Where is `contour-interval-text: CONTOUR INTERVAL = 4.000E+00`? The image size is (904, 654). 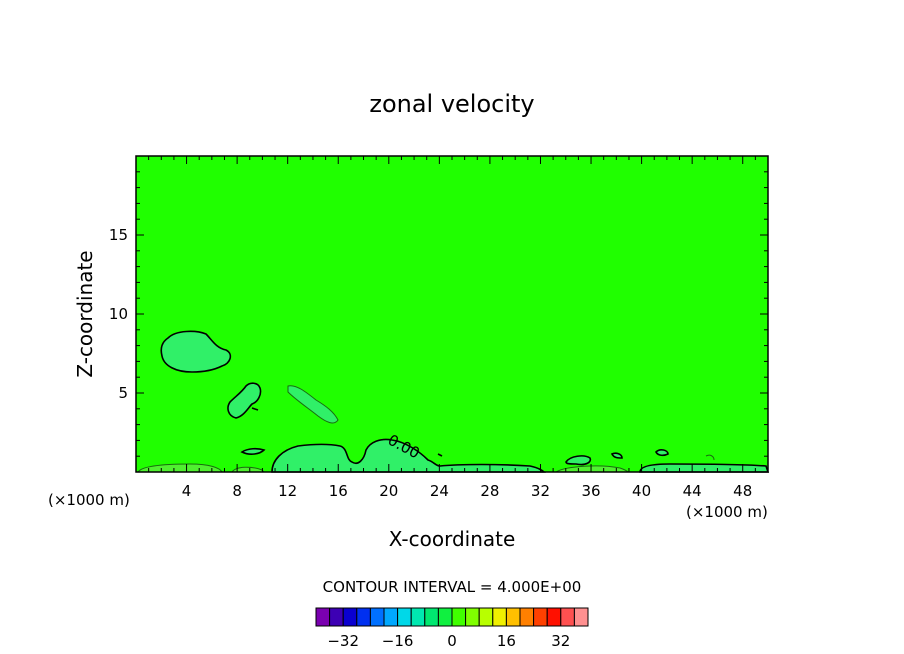 contour-interval-text: CONTOUR INTERVAL = 4.000E+00 is located at coordinates (452, 587).